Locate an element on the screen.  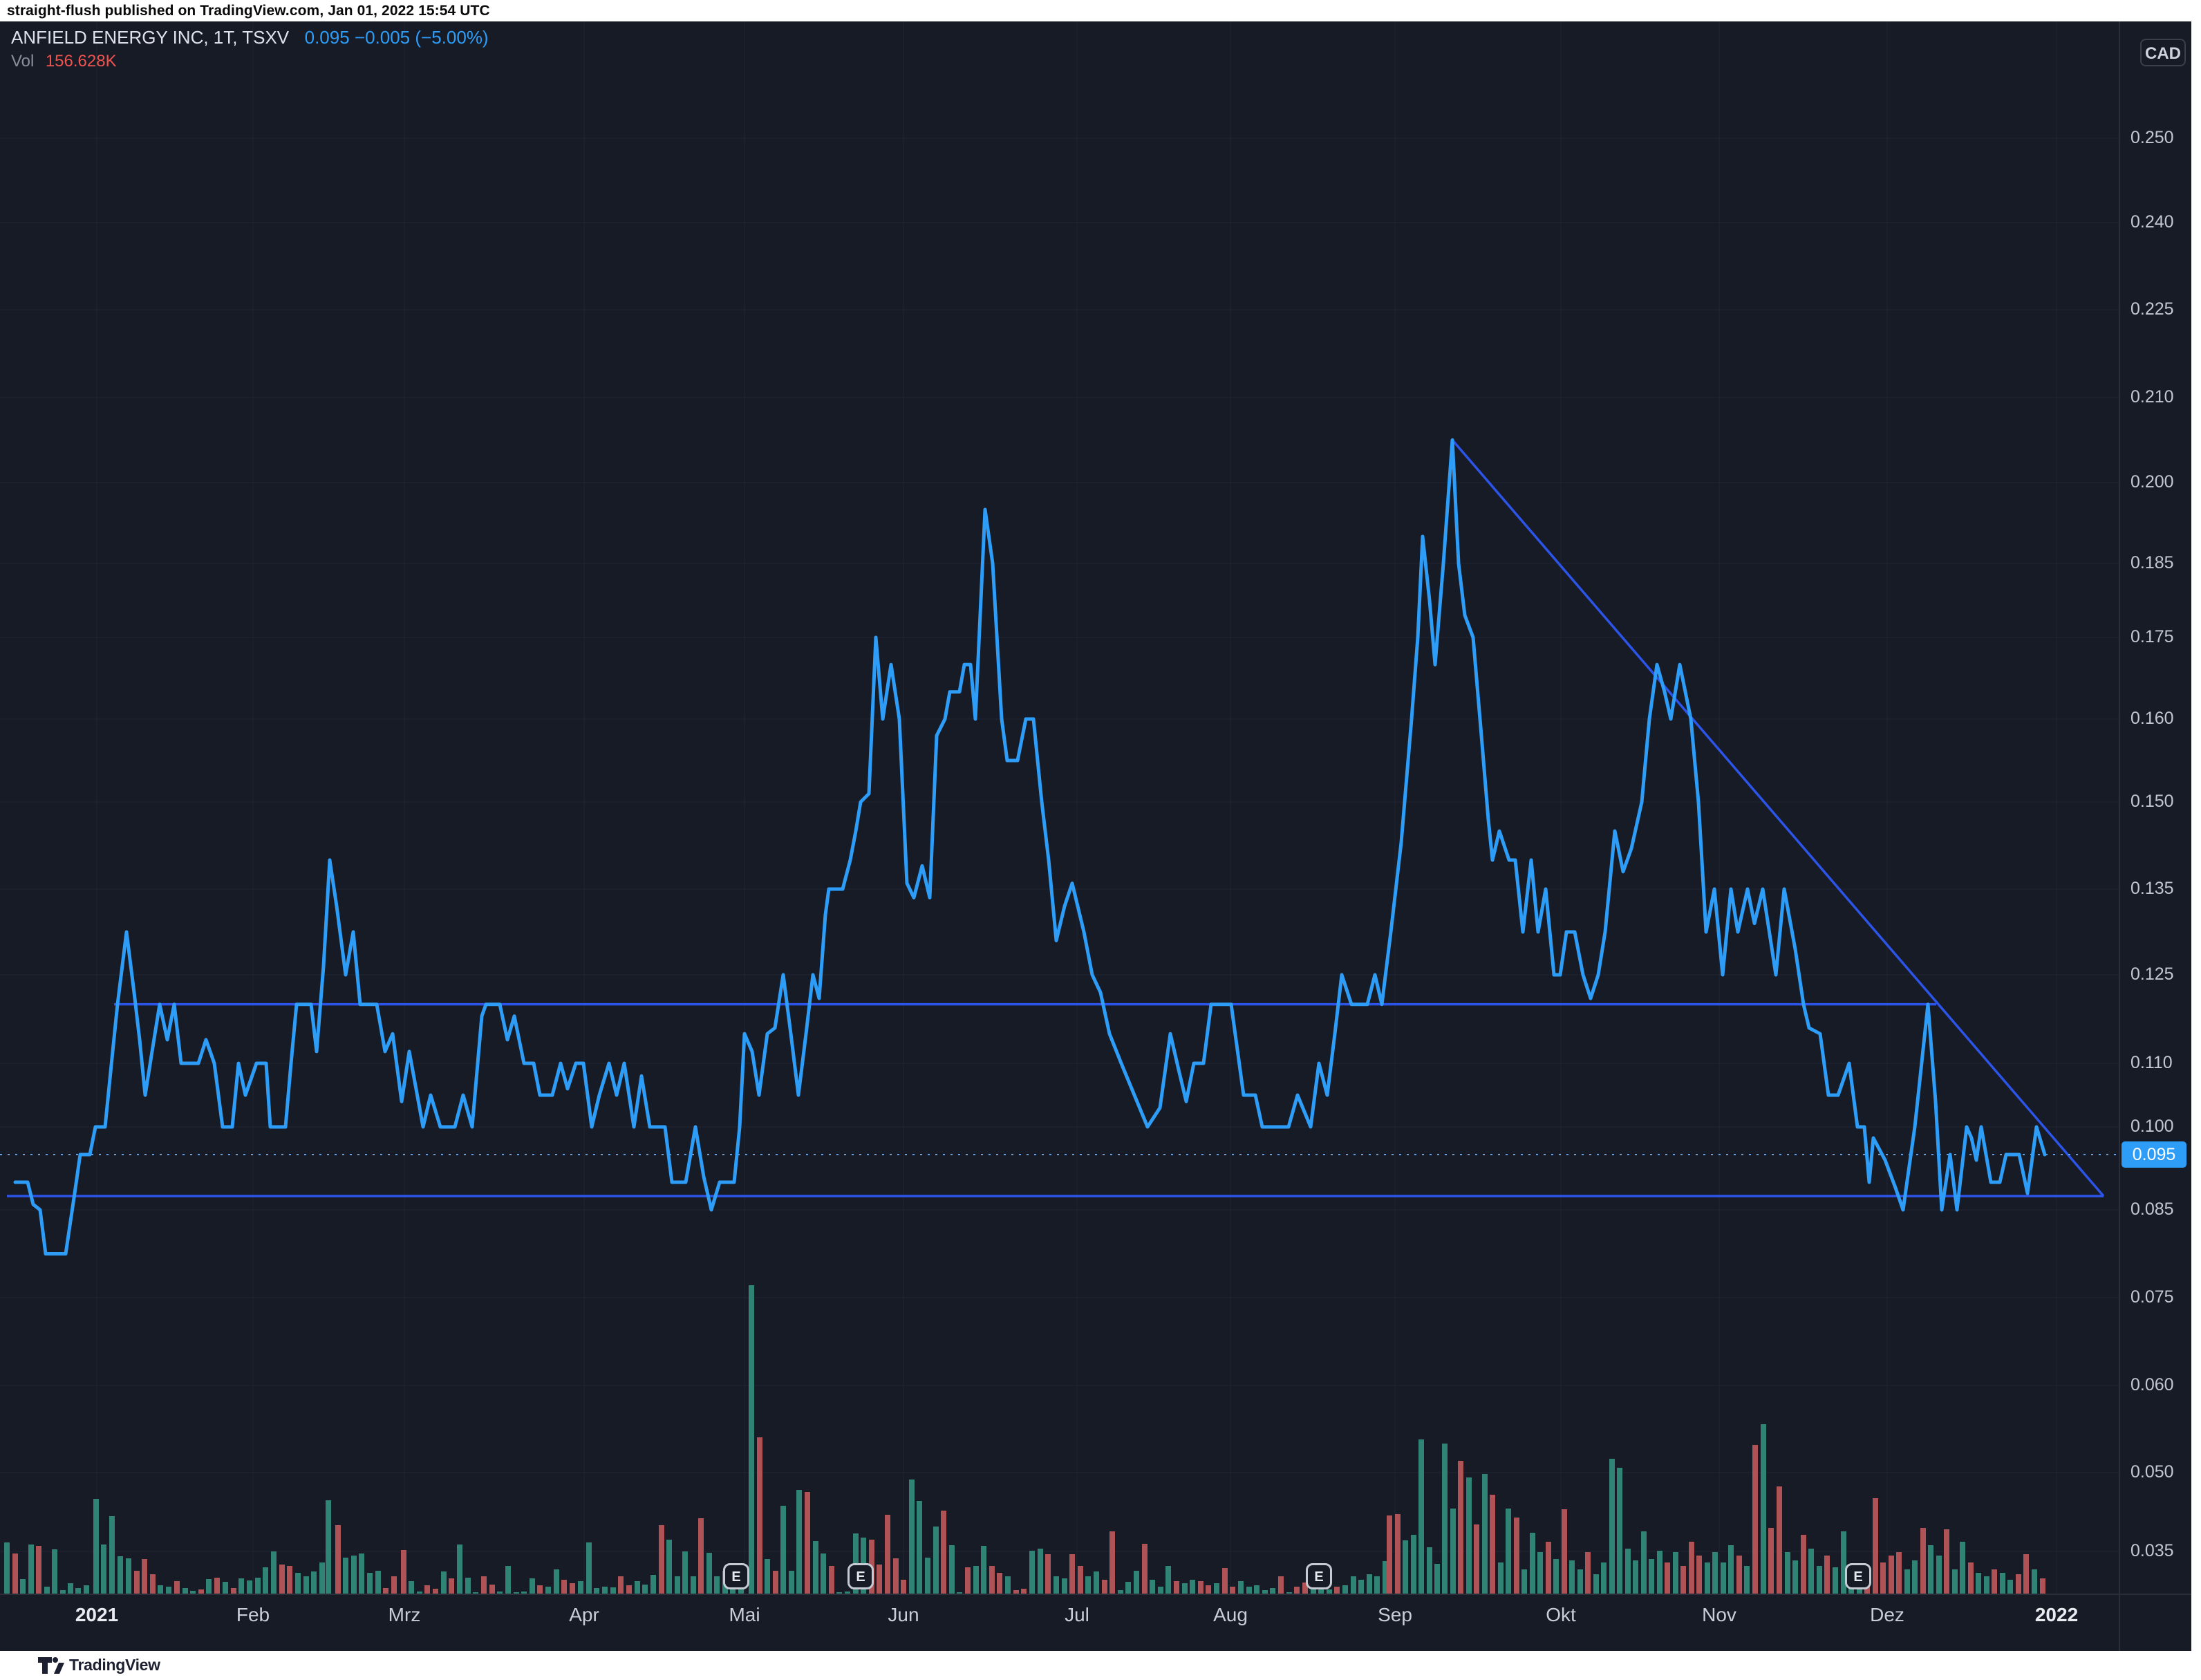
currency-badge: CAD is located at coordinates (2163, 52).